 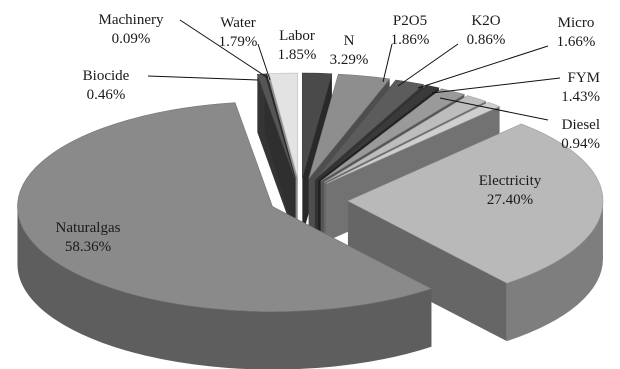 I want to click on slice-percent-labor: 1.85%, so click(x=297, y=55).